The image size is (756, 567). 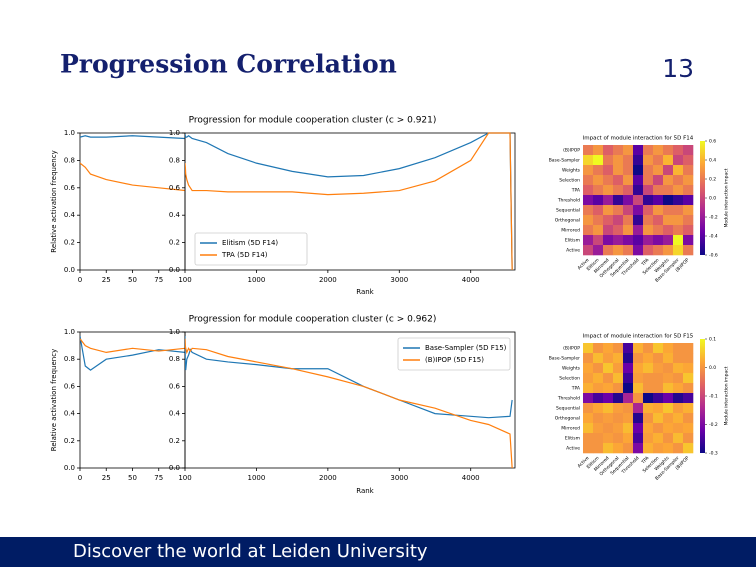 I want to click on row-label: Threshold, so click(x=568, y=399).